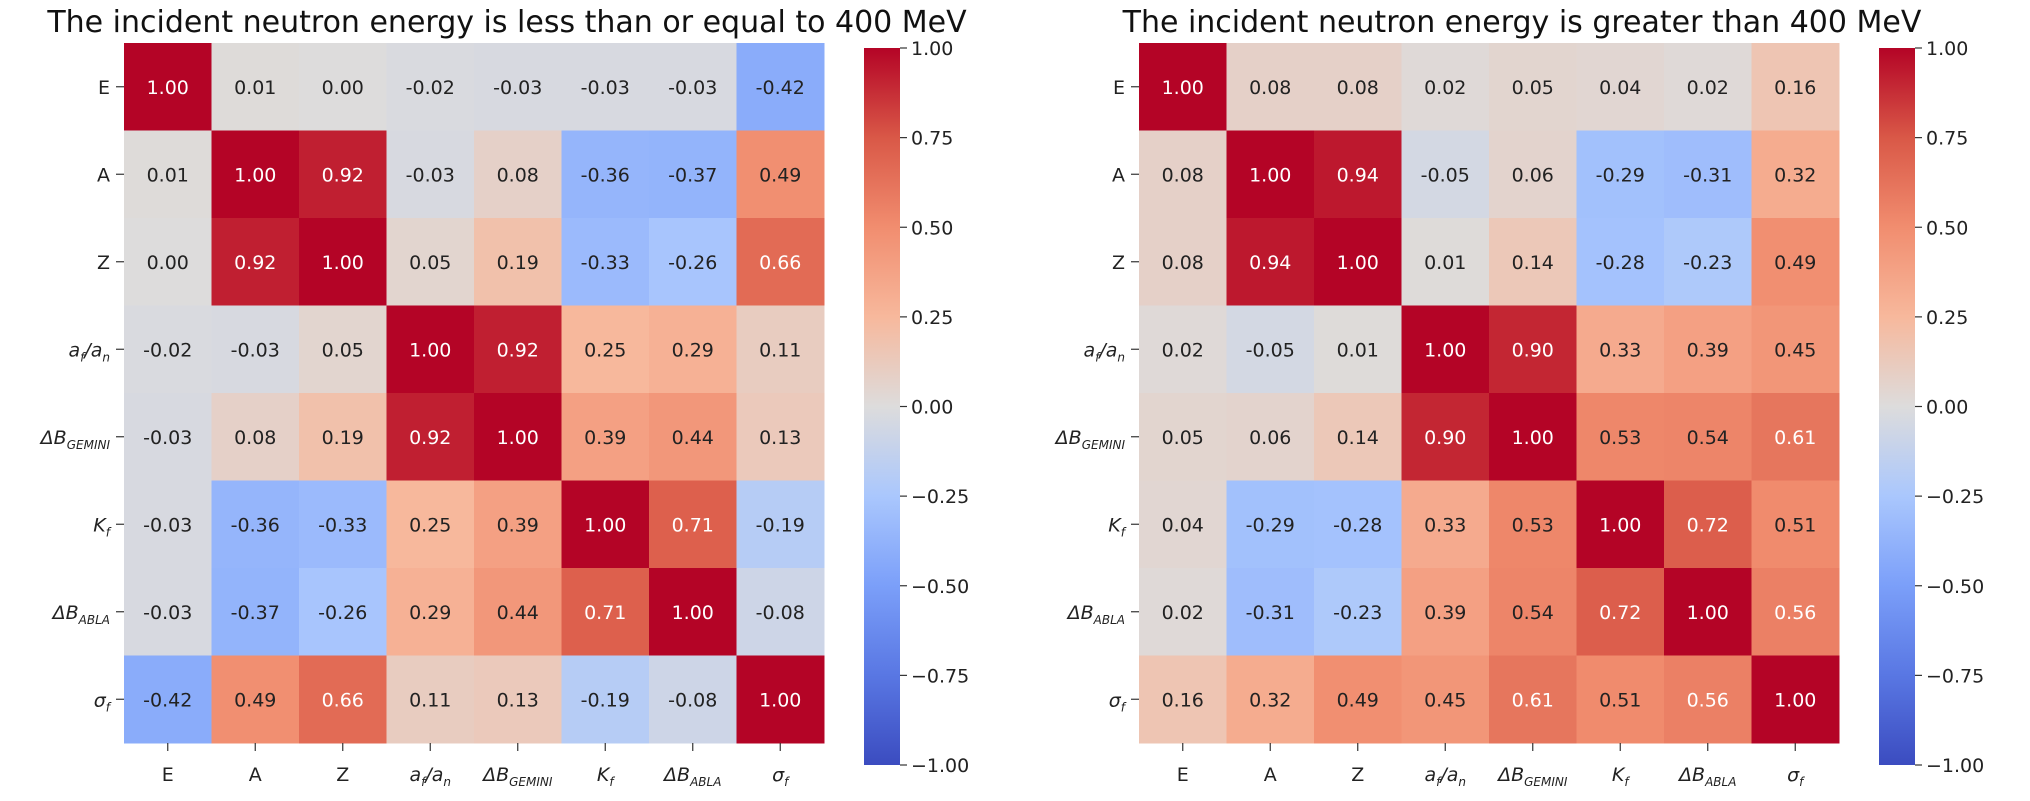  I want to click on heatmap-cell-value: 0.39, so click(1708, 350).